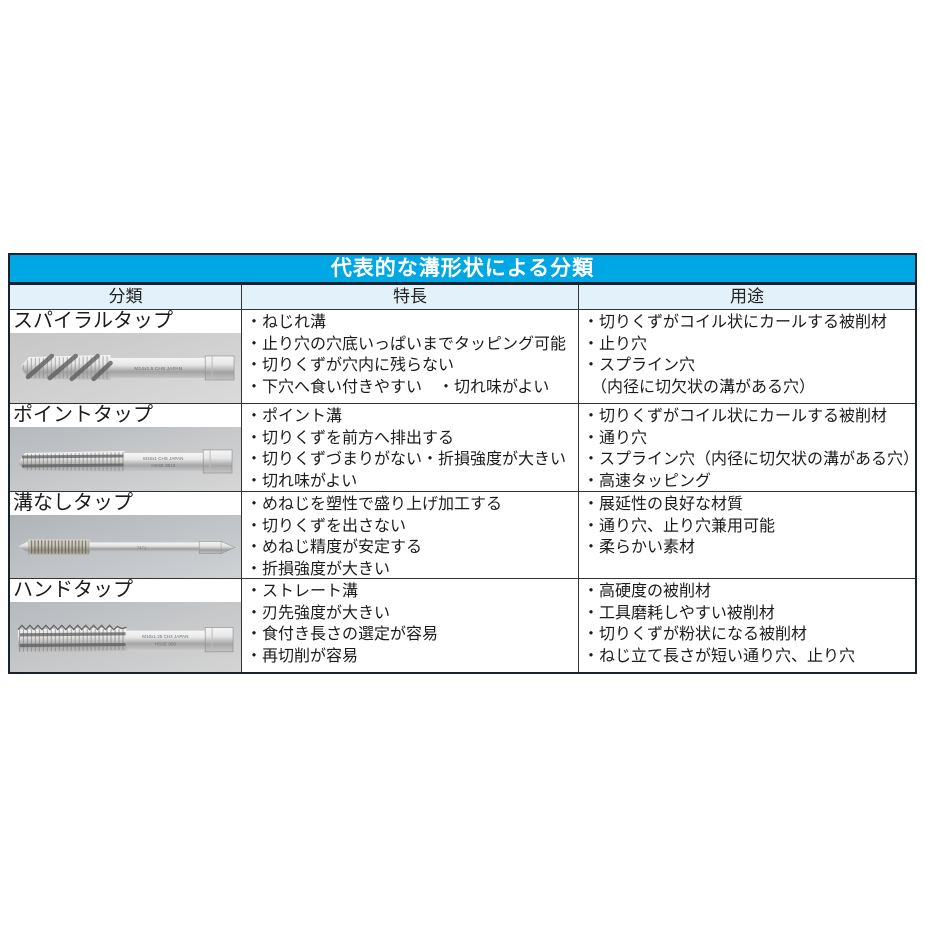  Describe the element at coordinates (165, 637) in the screenshot. I see `tap-shank-marking: M10x1.25 CH3 JAPAN` at that location.